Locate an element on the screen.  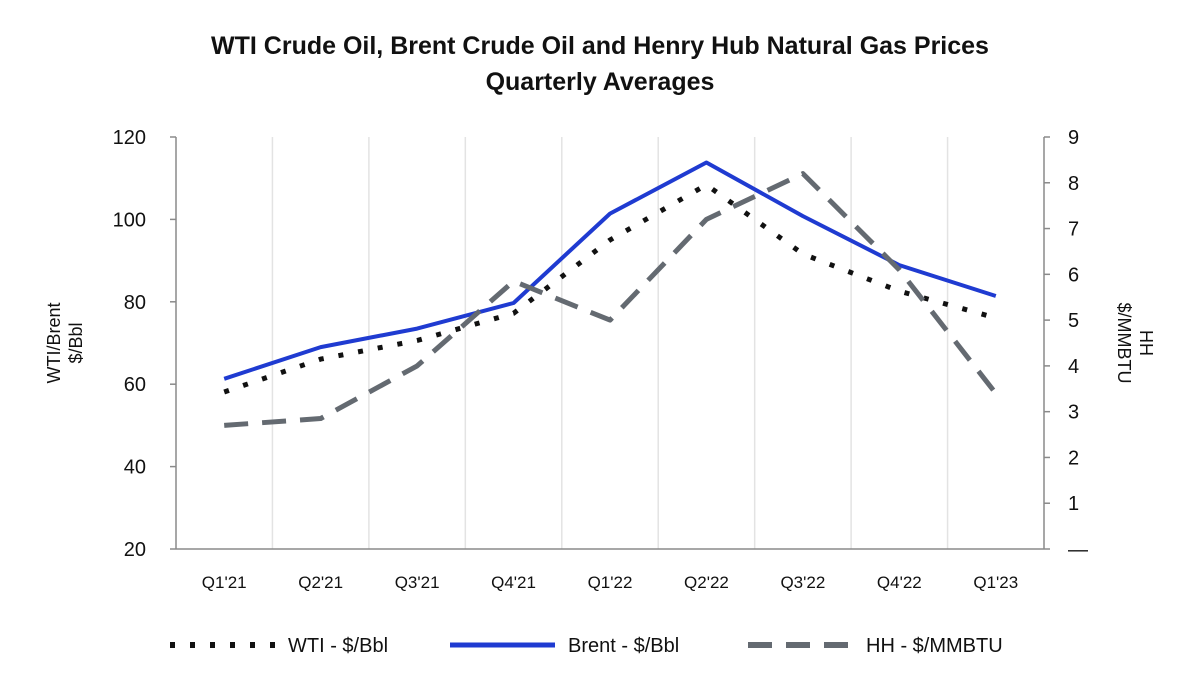
x-tick-label: Q2'22 is located at coordinates (706, 582).